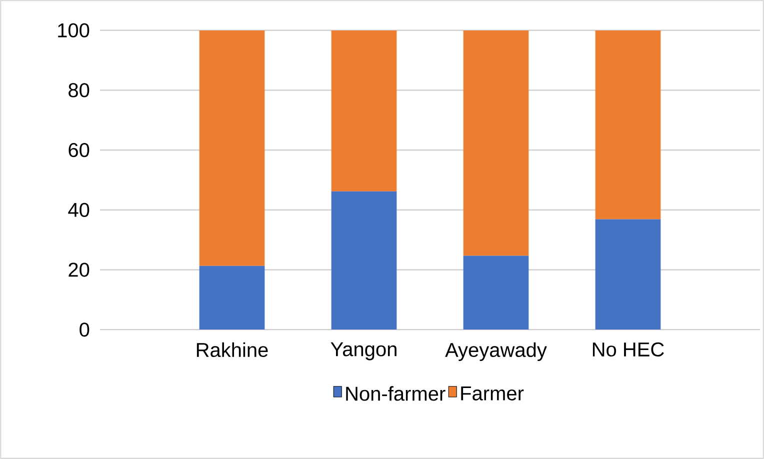  Describe the element at coordinates (628, 349) in the screenshot. I see `x-tick-label: No HEC` at that location.